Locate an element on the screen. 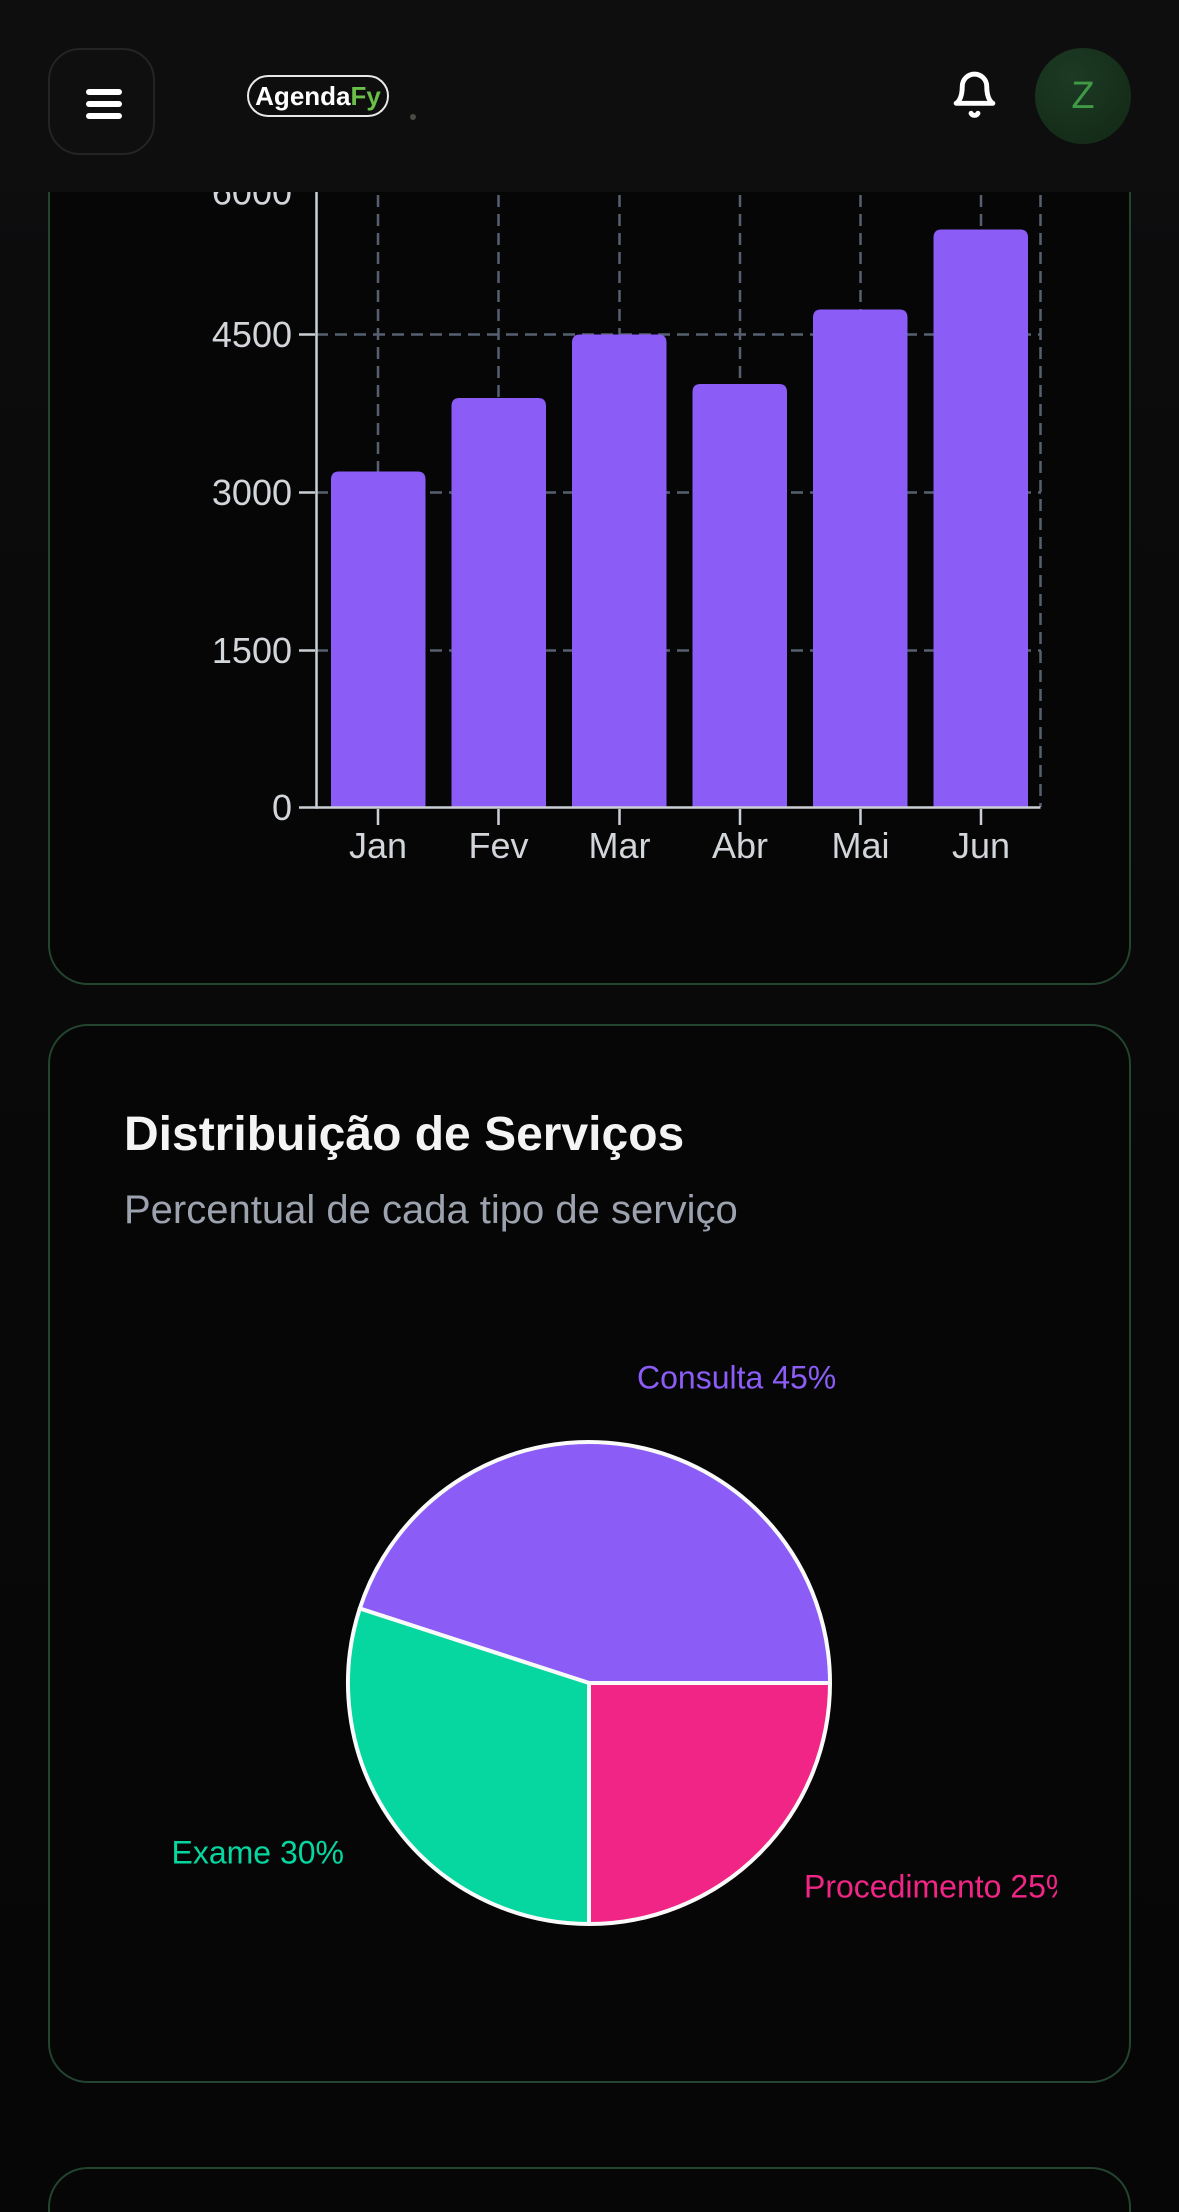  svg-text: 0 is located at coordinates (282, 807).